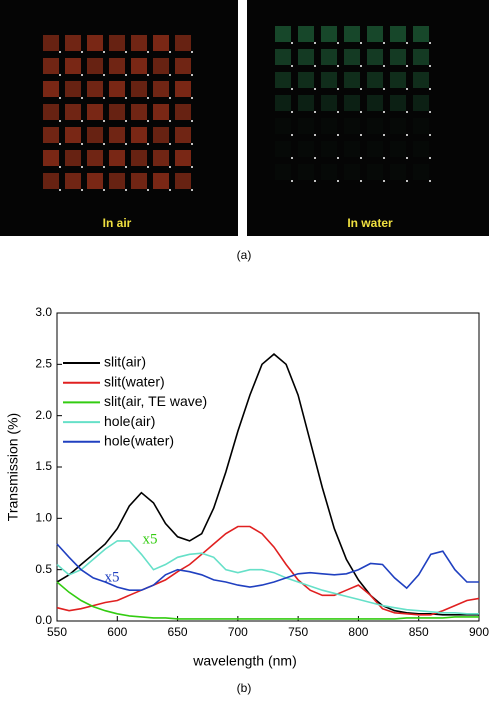  What do you see at coordinates (155, 401) in the screenshot?
I see `legend-label: slit(air, TE wave)` at bounding box center [155, 401].